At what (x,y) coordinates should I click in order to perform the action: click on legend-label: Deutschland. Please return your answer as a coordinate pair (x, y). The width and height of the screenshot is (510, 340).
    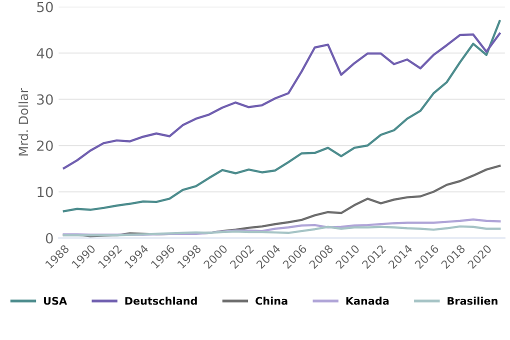
    Looking at the image, I should click on (161, 300).